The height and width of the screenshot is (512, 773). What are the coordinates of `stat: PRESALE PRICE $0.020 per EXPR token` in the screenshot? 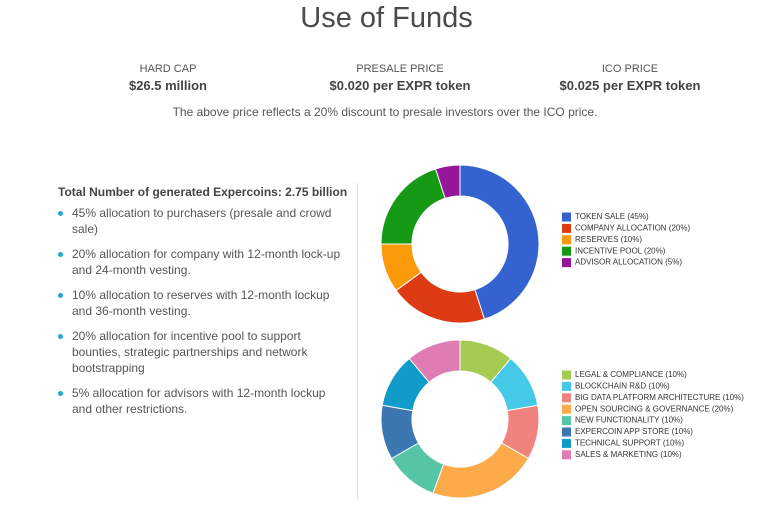 It's located at (400, 78).